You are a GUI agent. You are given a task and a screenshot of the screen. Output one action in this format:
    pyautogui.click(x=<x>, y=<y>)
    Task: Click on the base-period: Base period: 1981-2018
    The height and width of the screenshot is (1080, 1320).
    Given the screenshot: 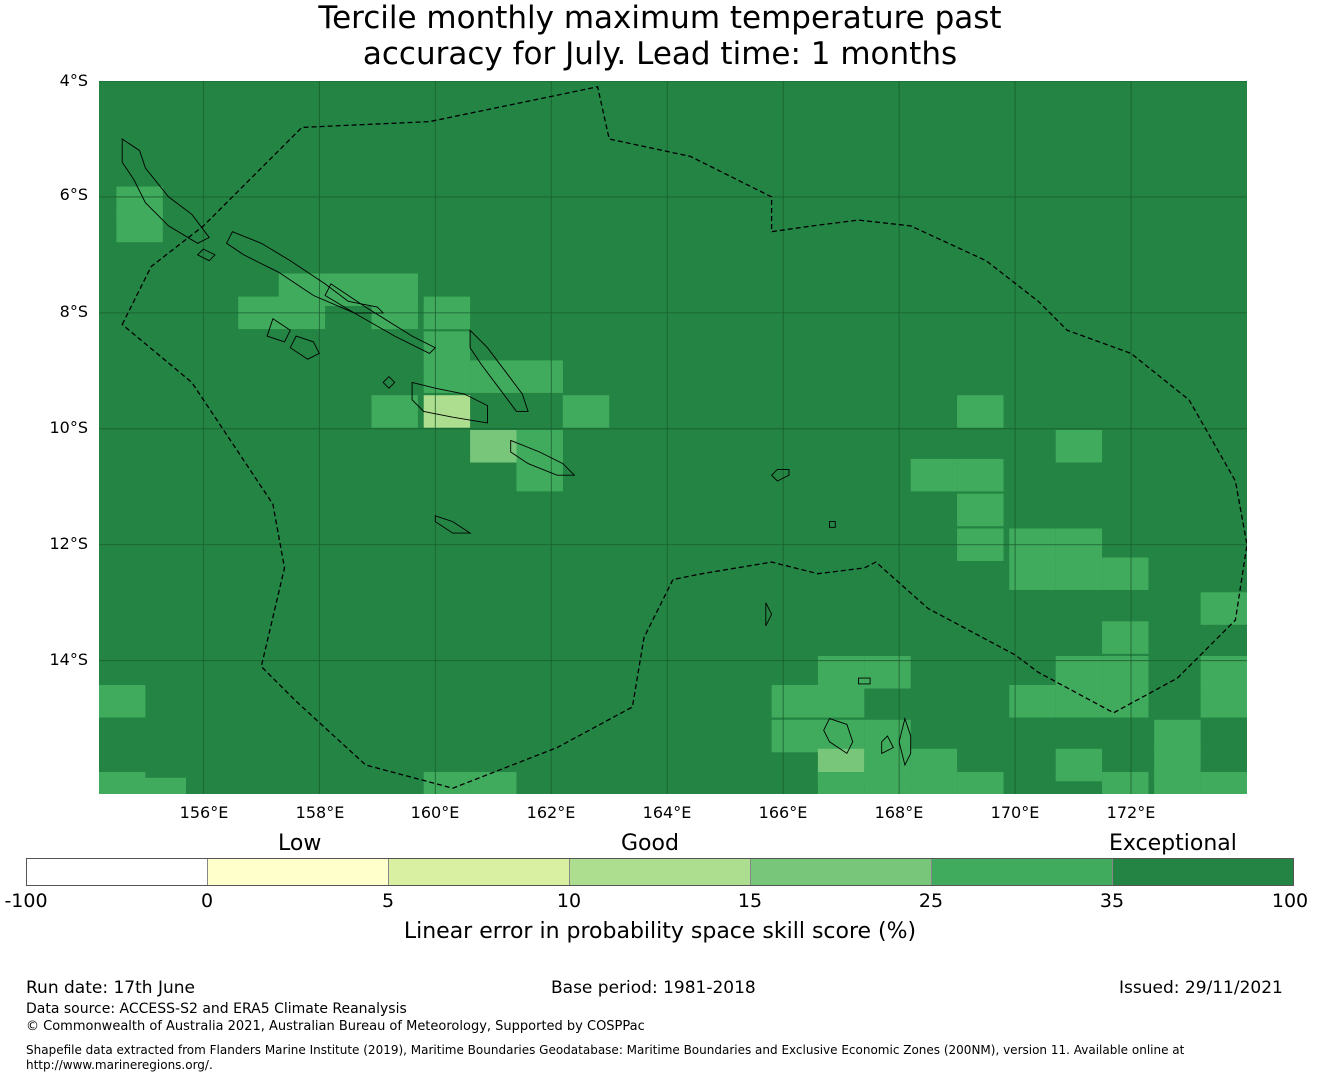 What is the action you would take?
    pyautogui.click(x=653, y=988)
    